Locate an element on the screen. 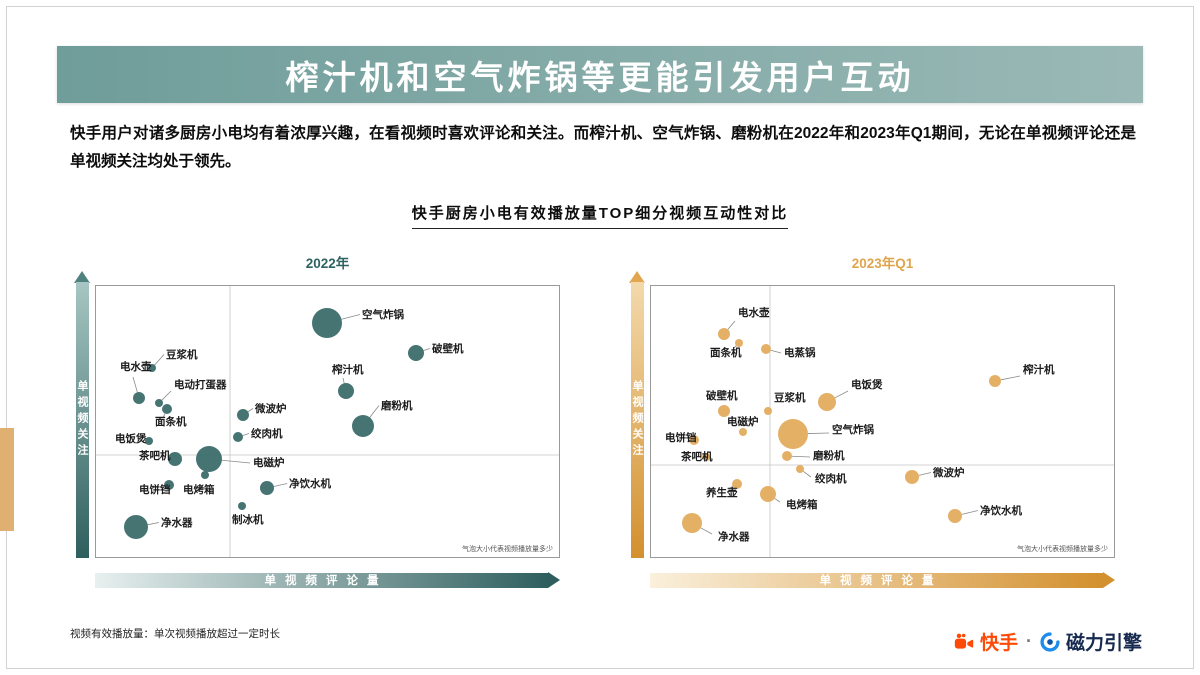  footnote: 视频有效播放量：单次视频播放超过一定时长 is located at coordinates (175, 634).